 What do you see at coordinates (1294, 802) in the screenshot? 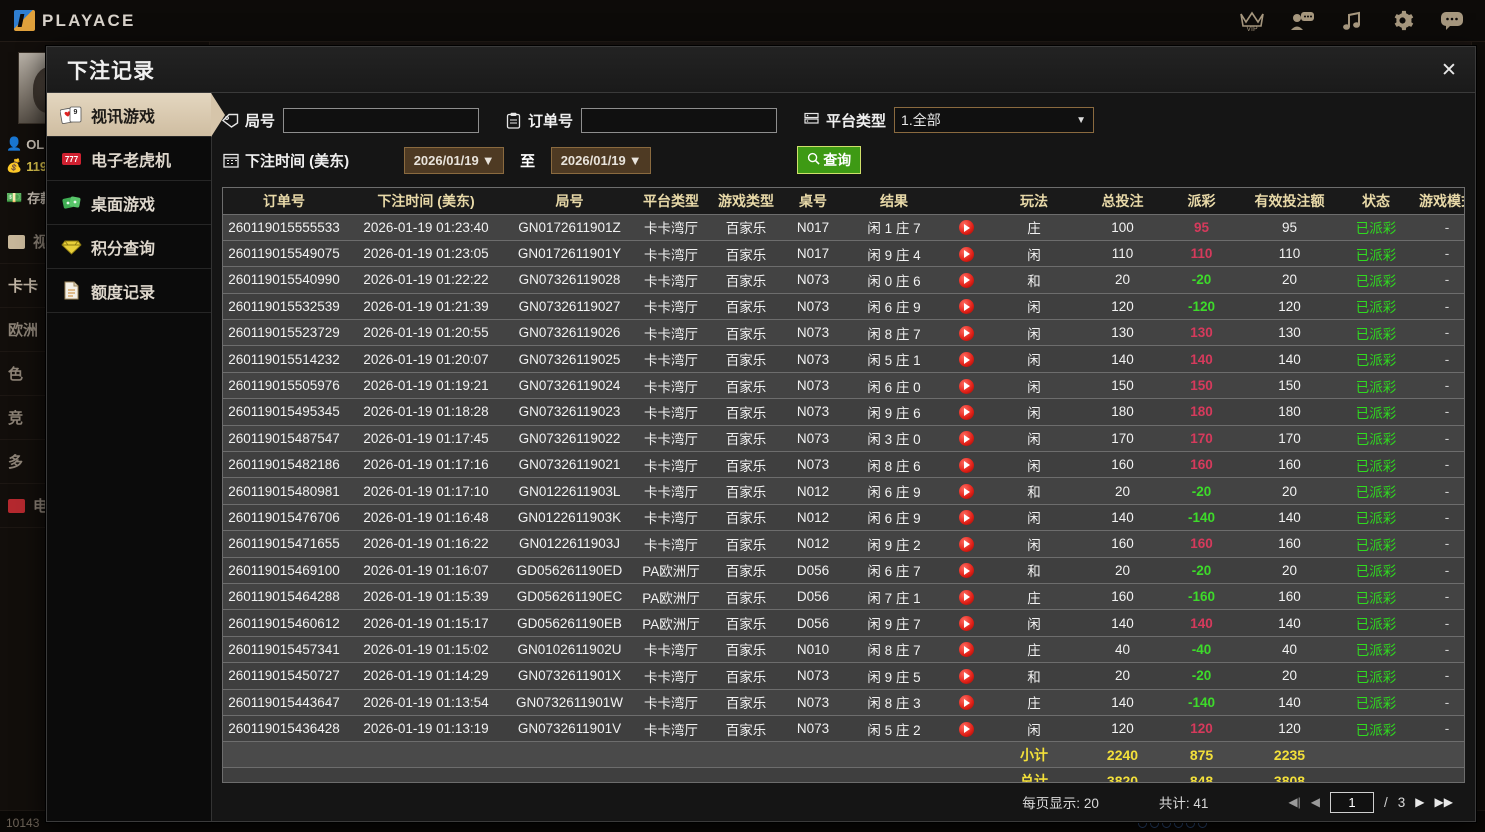
I see `first-page-icon: ◀|` at bounding box center [1294, 802].